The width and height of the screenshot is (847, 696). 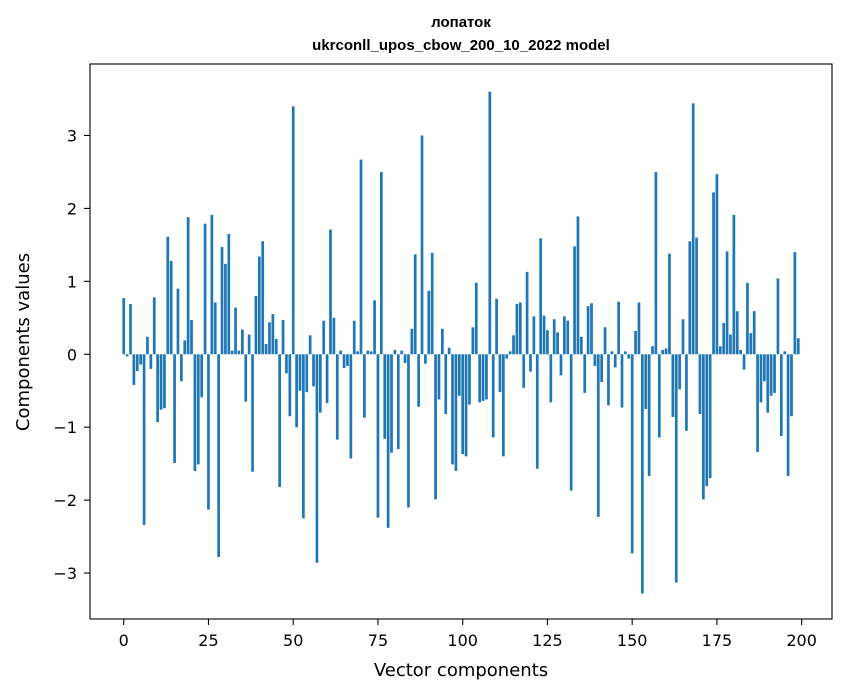 I want to click on x-tick-label: 75, so click(x=378, y=640).